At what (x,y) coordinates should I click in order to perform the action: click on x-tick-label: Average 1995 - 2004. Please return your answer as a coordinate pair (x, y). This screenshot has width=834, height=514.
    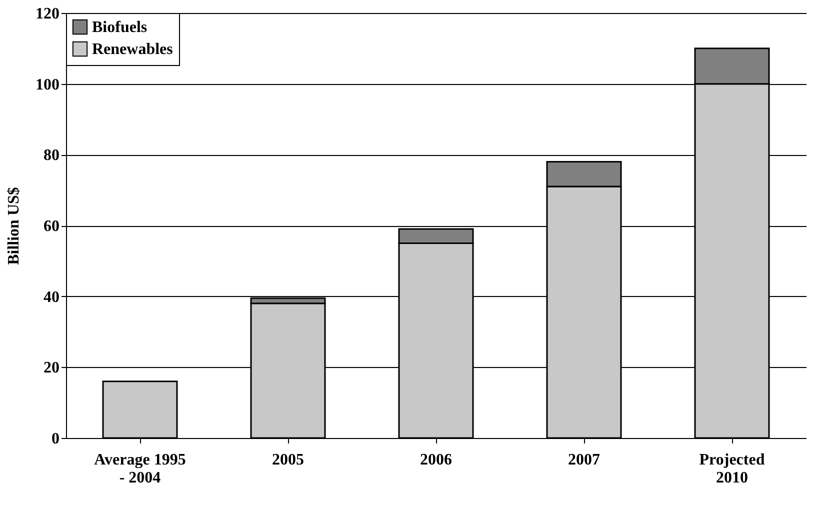
    Looking at the image, I should click on (140, 469).